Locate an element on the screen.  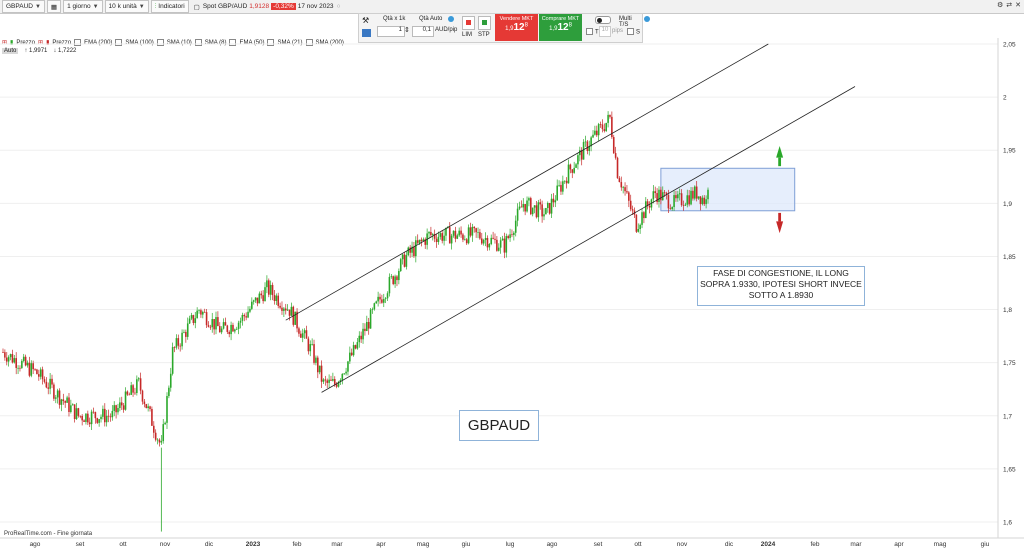
note-line-1: FASE DI CONGESTIONE, IL LONG is located at coordinates (781, 273).